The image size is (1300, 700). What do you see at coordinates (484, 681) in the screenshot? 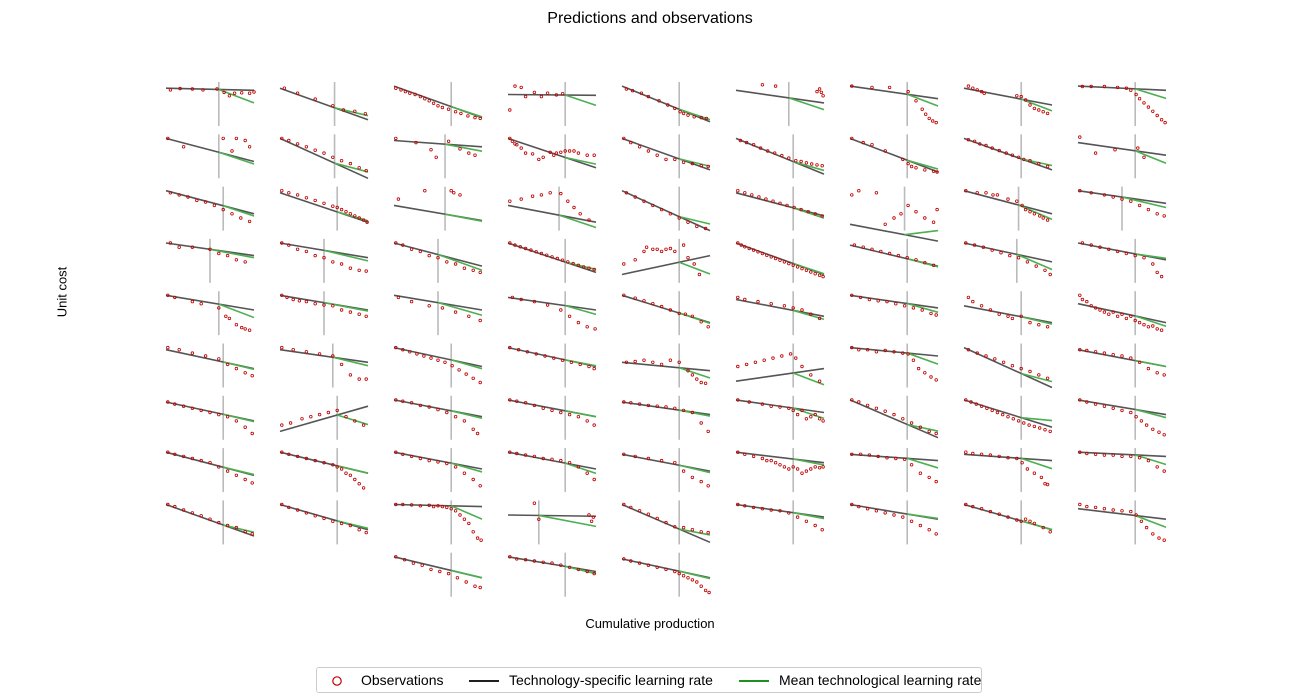
I see `legend-black-line-icon` at bounding box center [484, 681].